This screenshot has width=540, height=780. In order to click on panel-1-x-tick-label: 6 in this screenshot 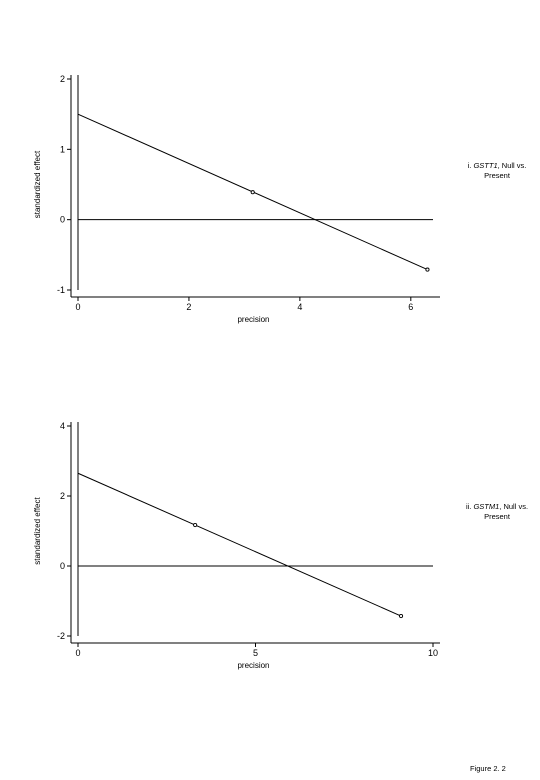, I will do `click(410, 307)`.